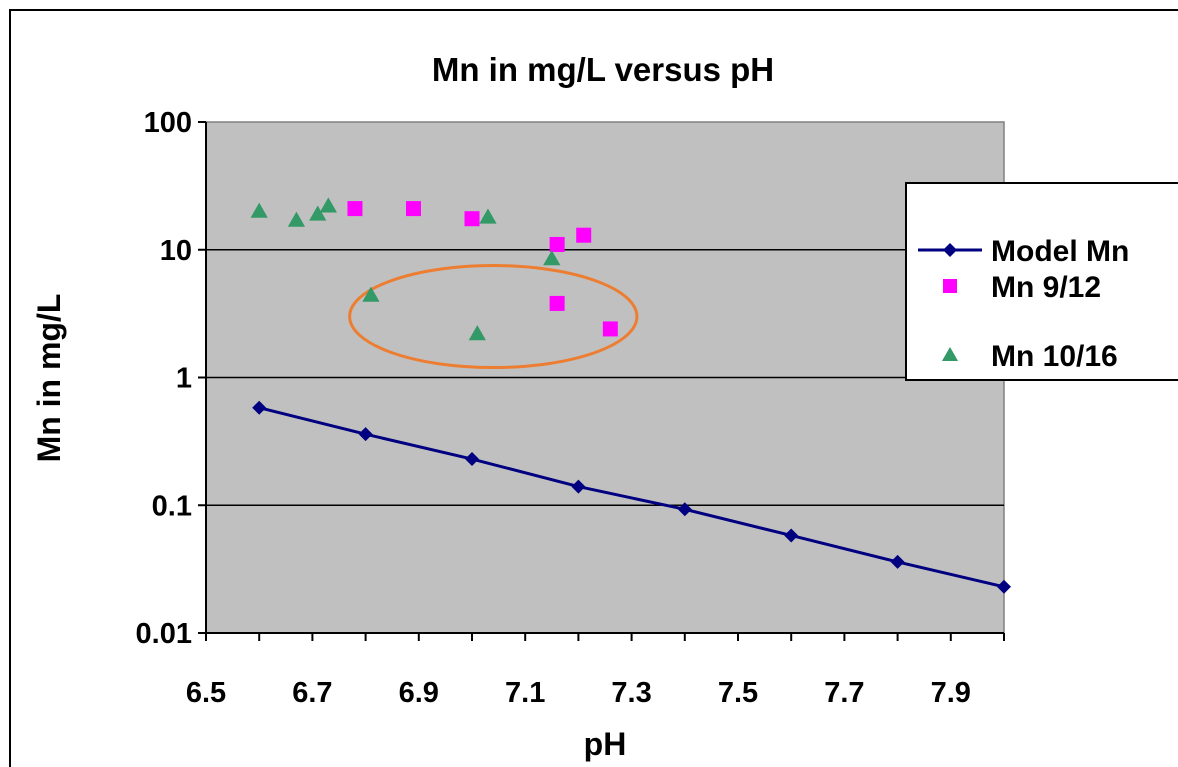 The height and width of the screenshot is (767, 1178). Describe the element at coordinates (1060, 251) in the screenshot. I see `legend-label: Model Mn` at that location.